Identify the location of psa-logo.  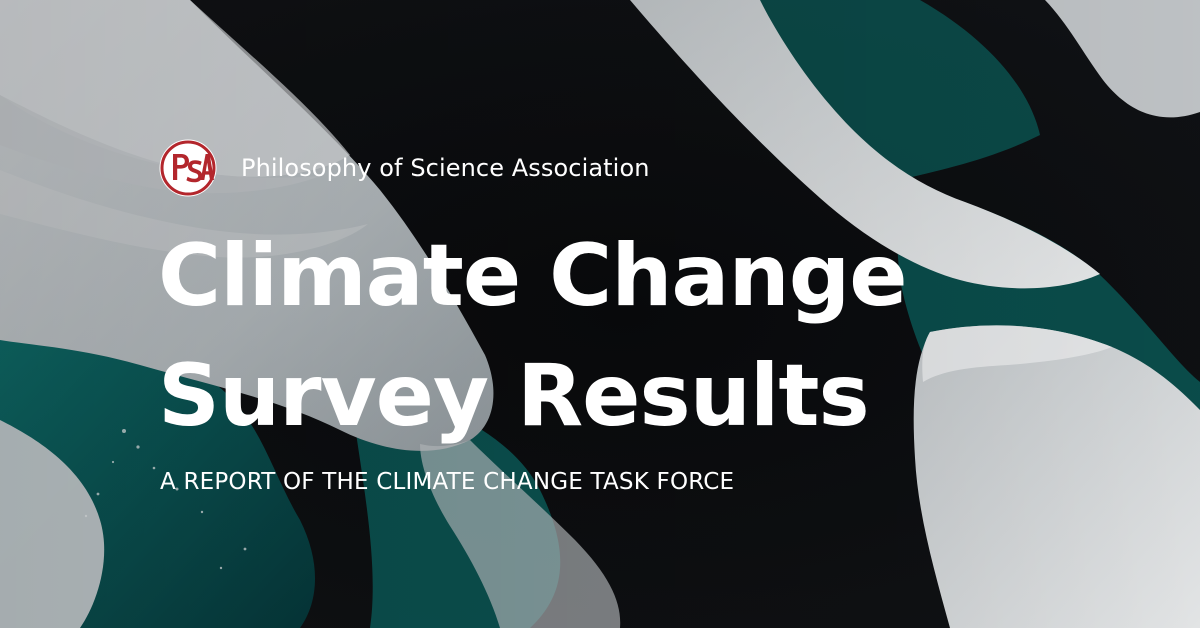
(188, 168).